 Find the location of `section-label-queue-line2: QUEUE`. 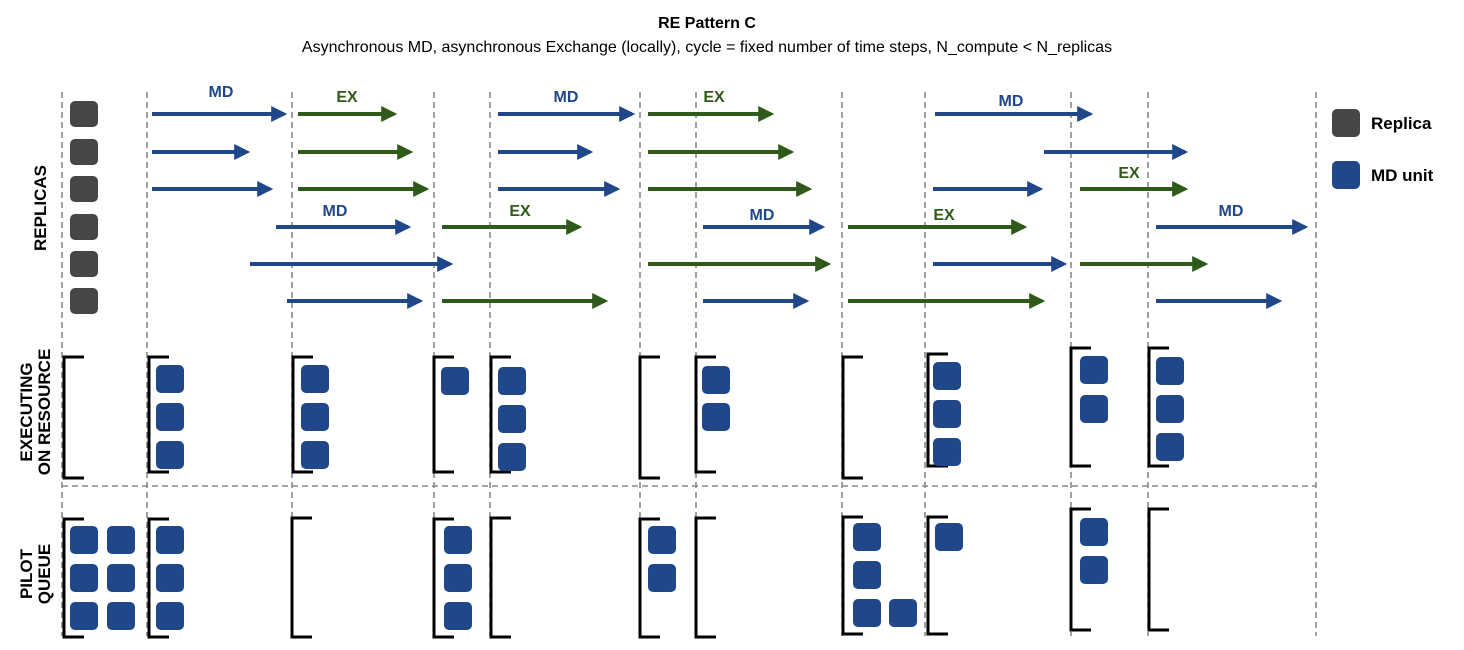

section-label-queue-line2: QUEUE is located at coordinates (44, 574).